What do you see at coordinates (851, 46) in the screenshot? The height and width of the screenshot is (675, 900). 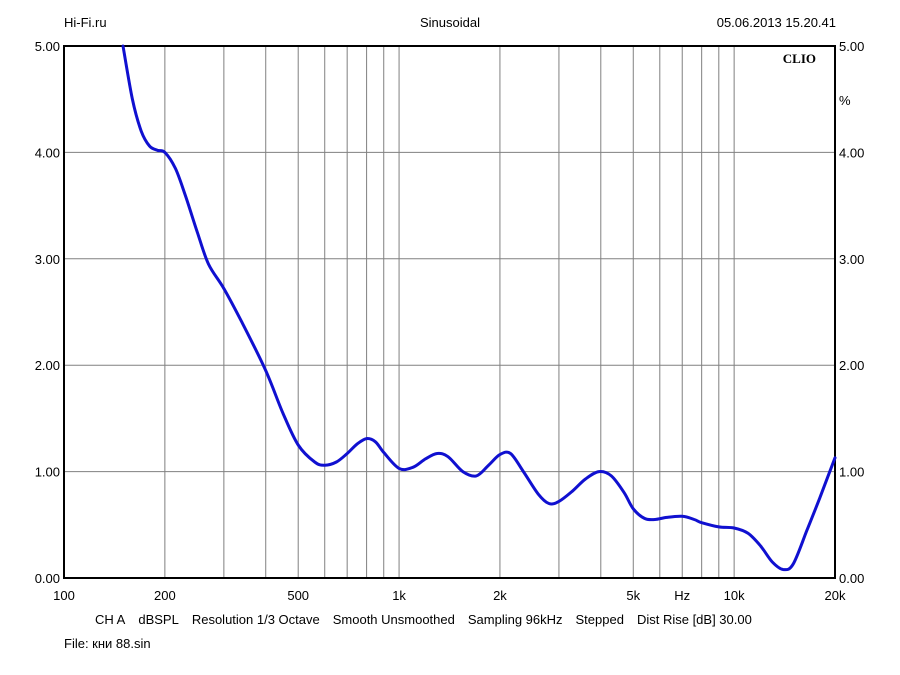 I see `y-tick-label-right: 5.00` at bounding box center [851, 46].